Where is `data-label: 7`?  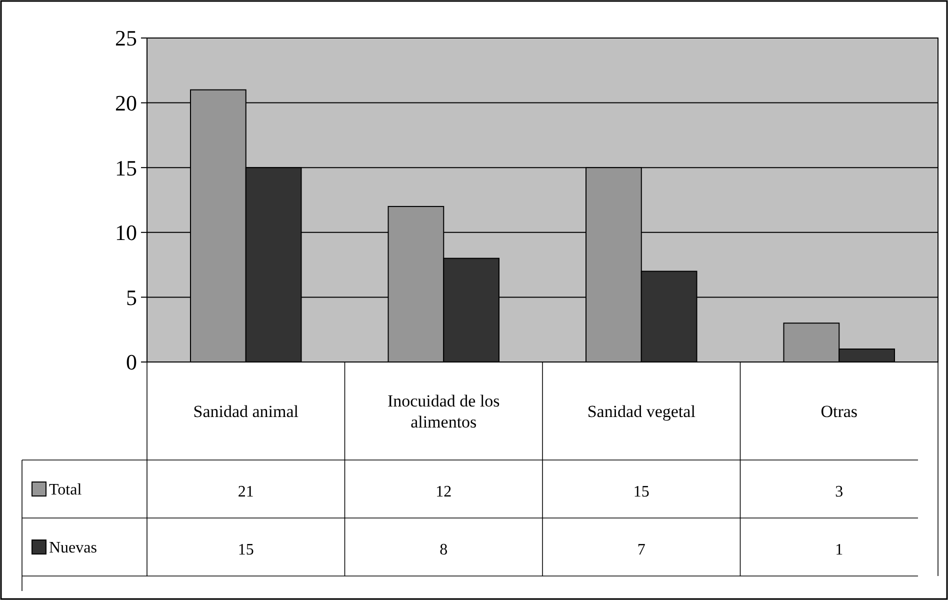
data-label: 7 is located at coordinates (641, 550).